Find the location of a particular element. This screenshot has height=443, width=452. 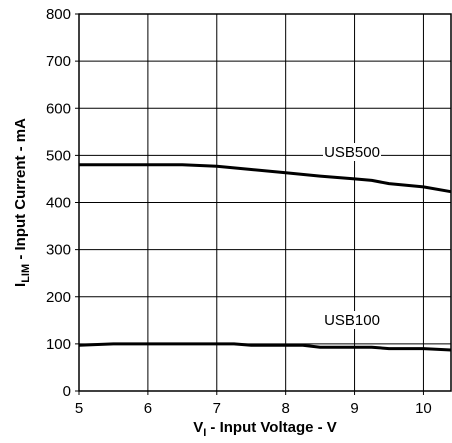

x-tick-label: 6 is located at coordinates (148, 408).